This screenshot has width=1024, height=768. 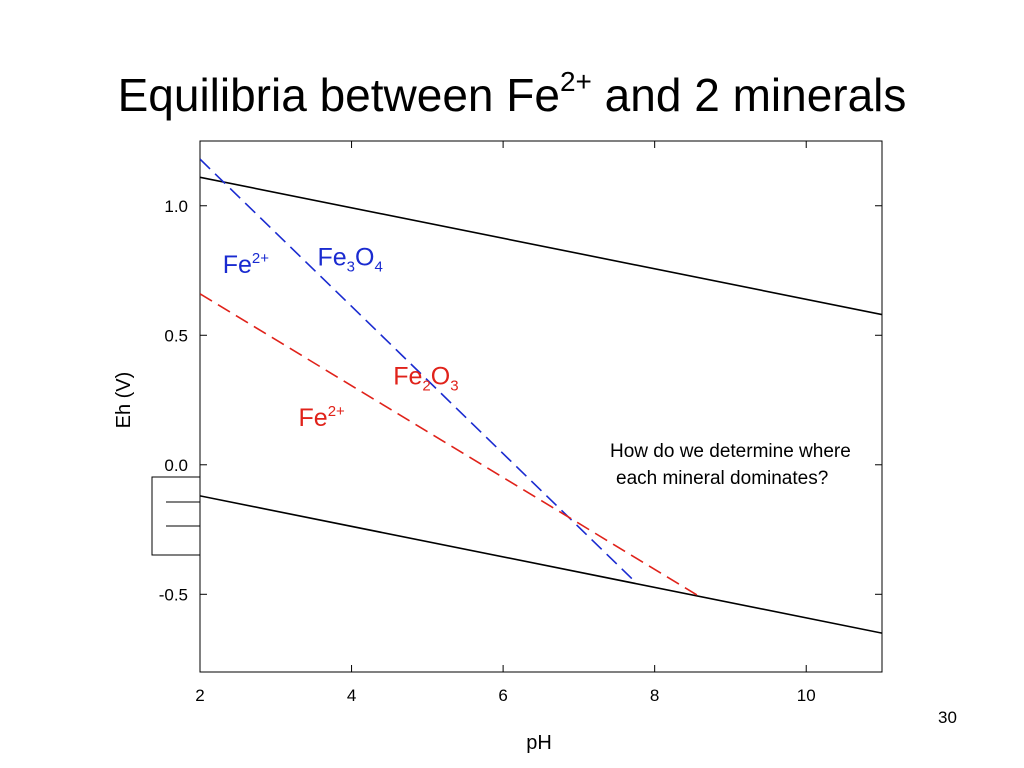 I want to click on question-line-1: How do we determine where, so click(x=730, y=451).